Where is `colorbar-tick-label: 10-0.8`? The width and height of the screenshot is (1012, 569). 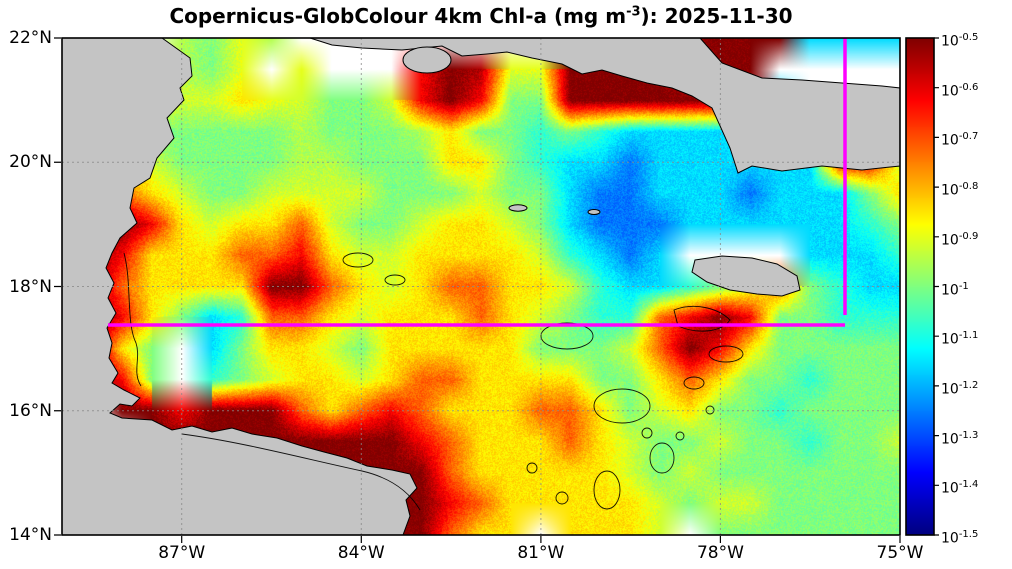 colorbar-tick-label: 10-0.8 is located at coordinates (959, 189).